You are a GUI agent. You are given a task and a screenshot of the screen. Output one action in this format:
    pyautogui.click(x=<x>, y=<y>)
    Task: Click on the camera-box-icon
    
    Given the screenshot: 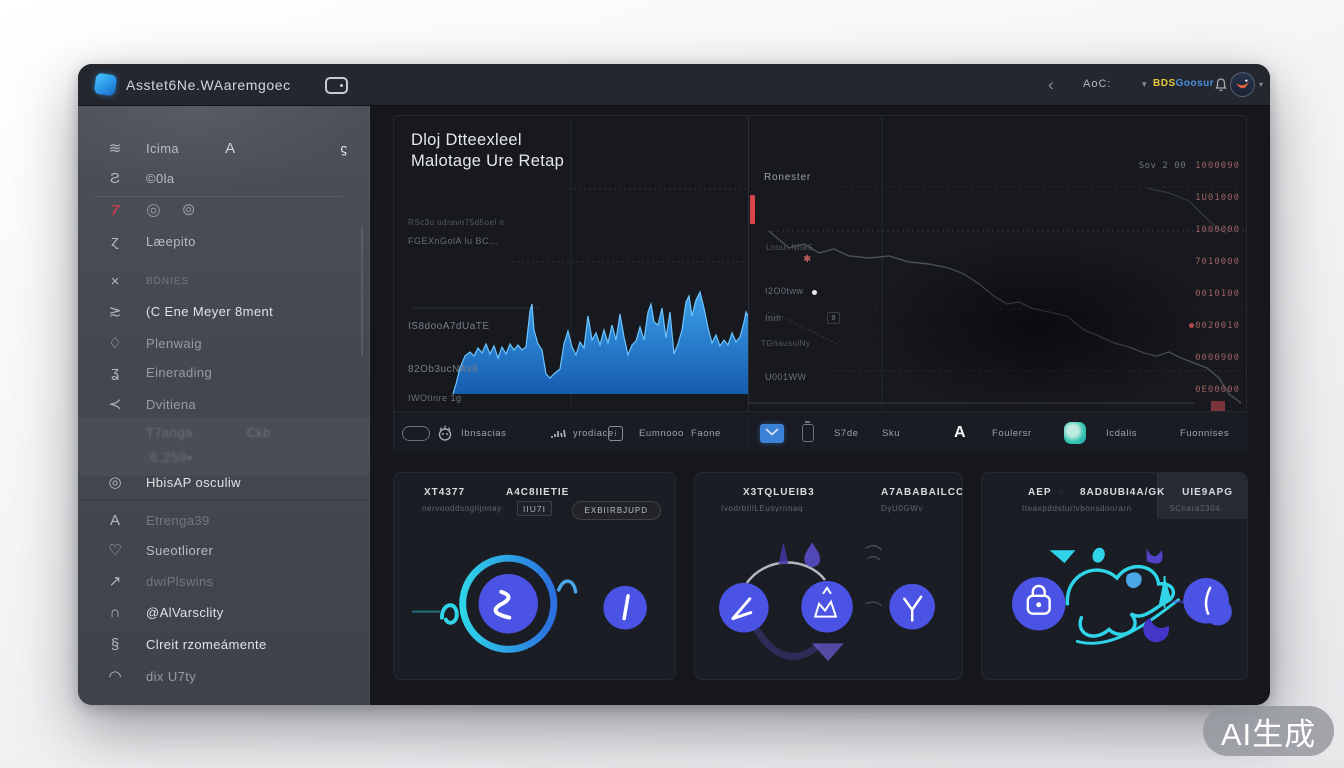 What is the action you would take?
    pyautogui.click(x=336, y=85)
    